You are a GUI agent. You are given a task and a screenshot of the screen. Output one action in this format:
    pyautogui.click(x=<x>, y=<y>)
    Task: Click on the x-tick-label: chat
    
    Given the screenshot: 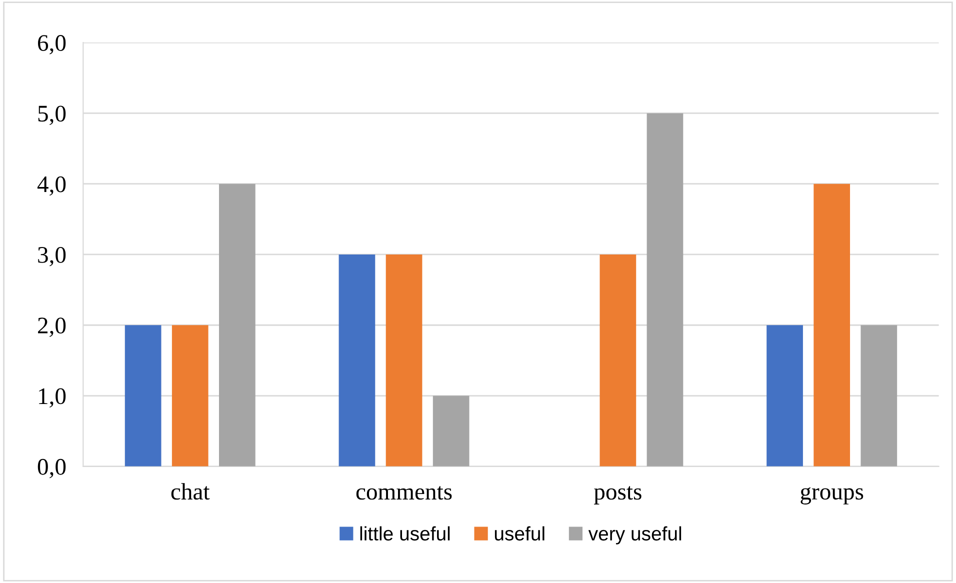 What is the action you would take?
    pyautogui.click(x=190, y=491)
    